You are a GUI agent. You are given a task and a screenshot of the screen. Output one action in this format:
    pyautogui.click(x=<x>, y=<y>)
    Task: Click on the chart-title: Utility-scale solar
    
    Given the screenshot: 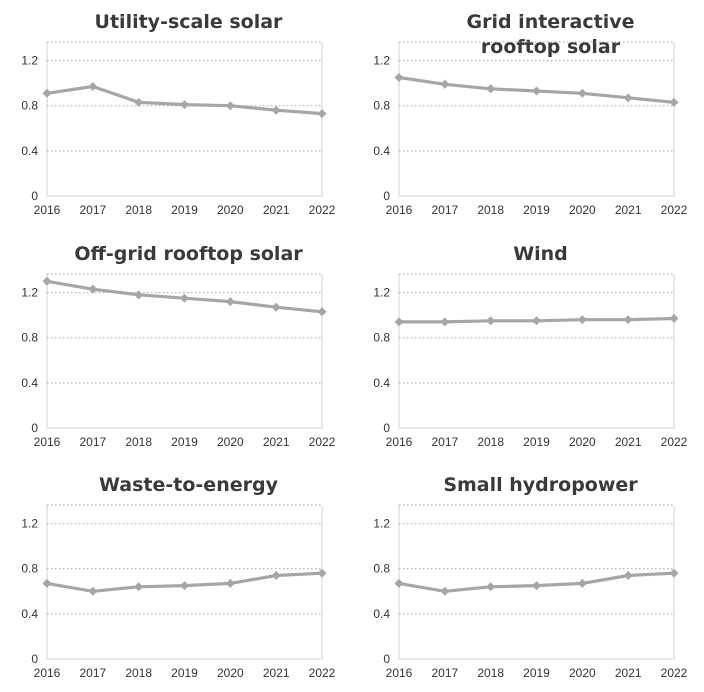 What is the action you would take?
    pyautogui.click(x=189, y=22)
    